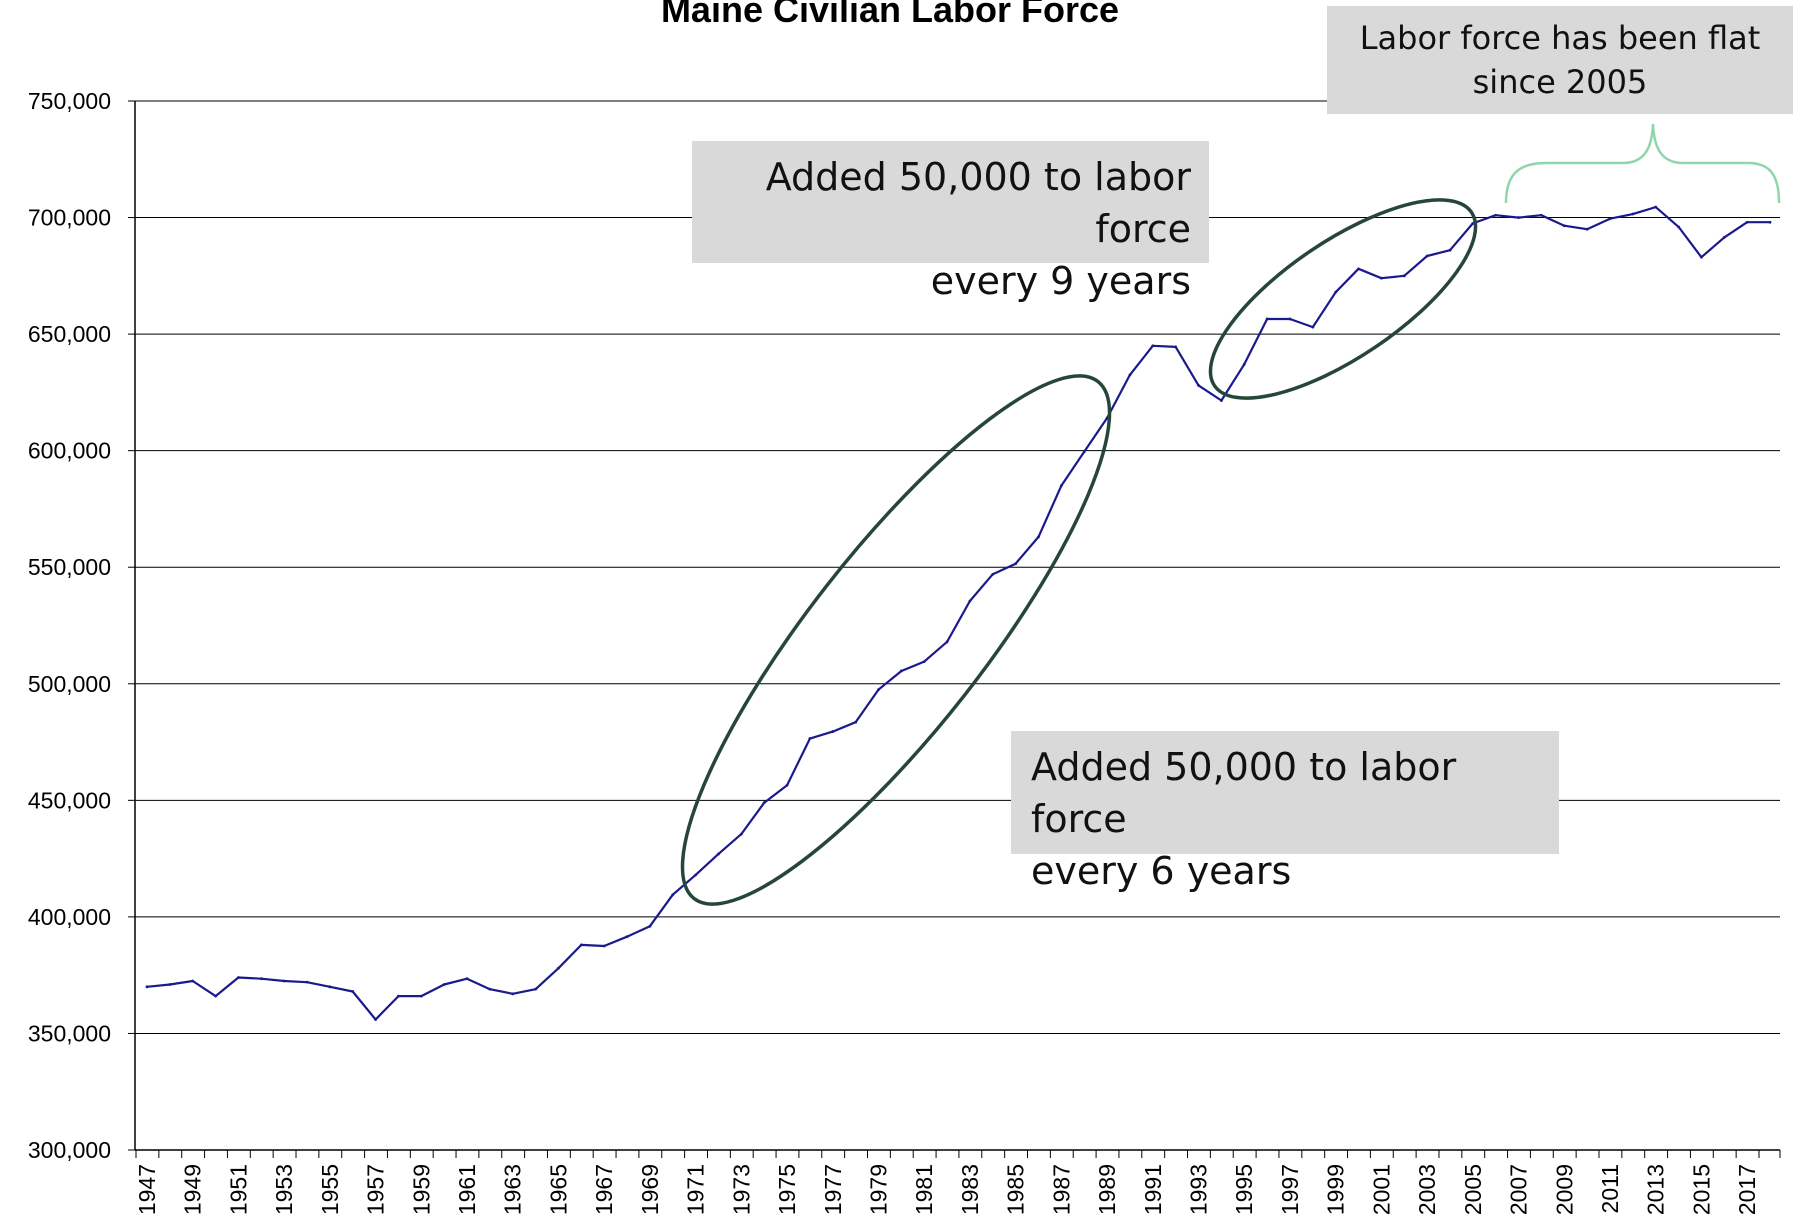 The image size is (1793, 1225). What do you see at coordinates (1473, 1189) in the screenshot?
I see `x-tick-label: 2005` at bounding box center [1473, 1189].